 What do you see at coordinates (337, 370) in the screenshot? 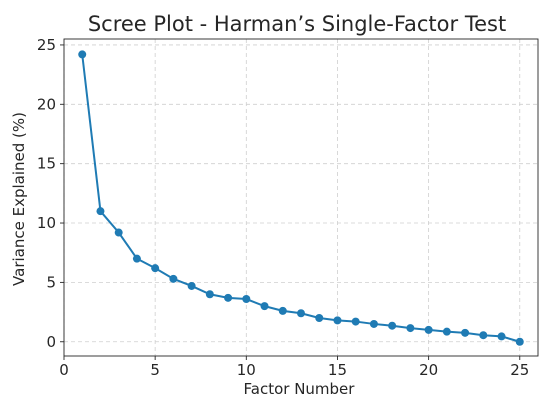
I see `x-tick-label: 15` at bounding box center [337, 370].